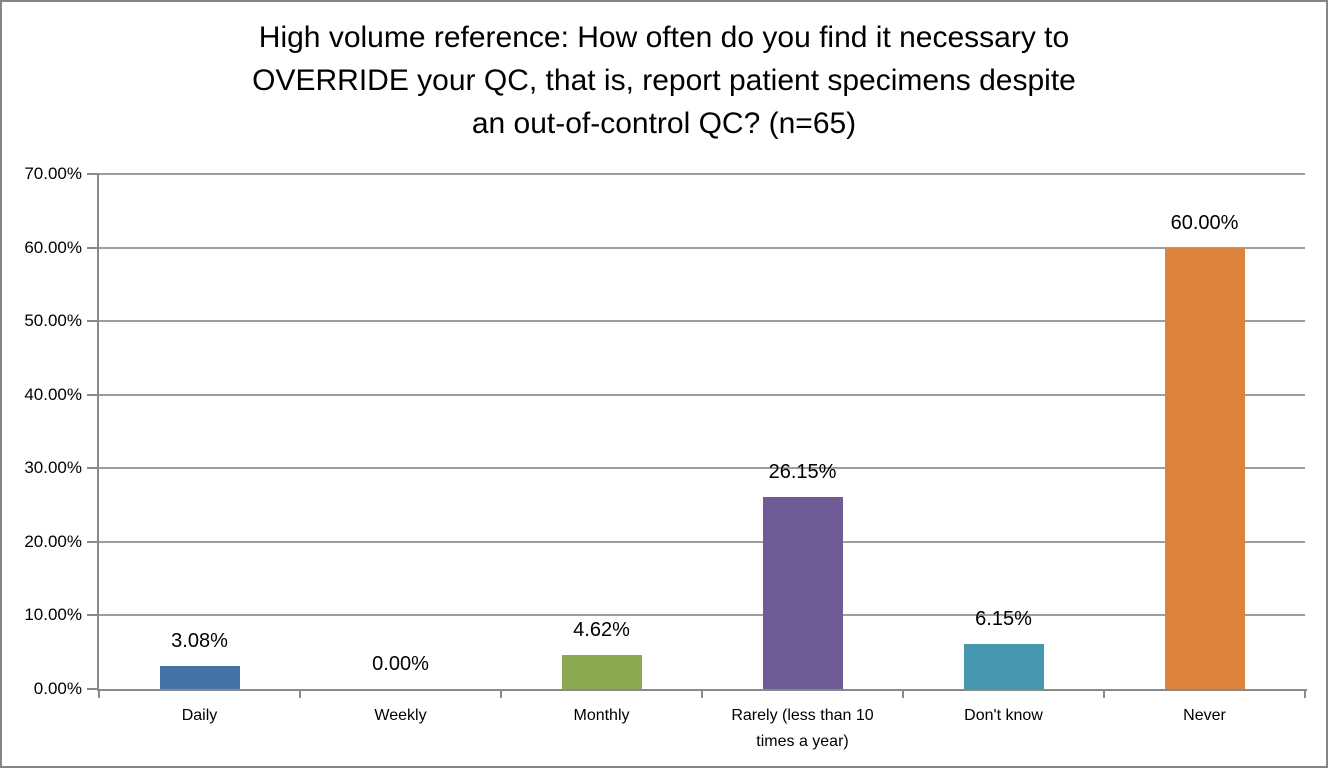 The image size is (1328, 768). Describe the element at coordinates (53, 394) in the screenshot. I see `y-axis-label: 40.00%` at that location.